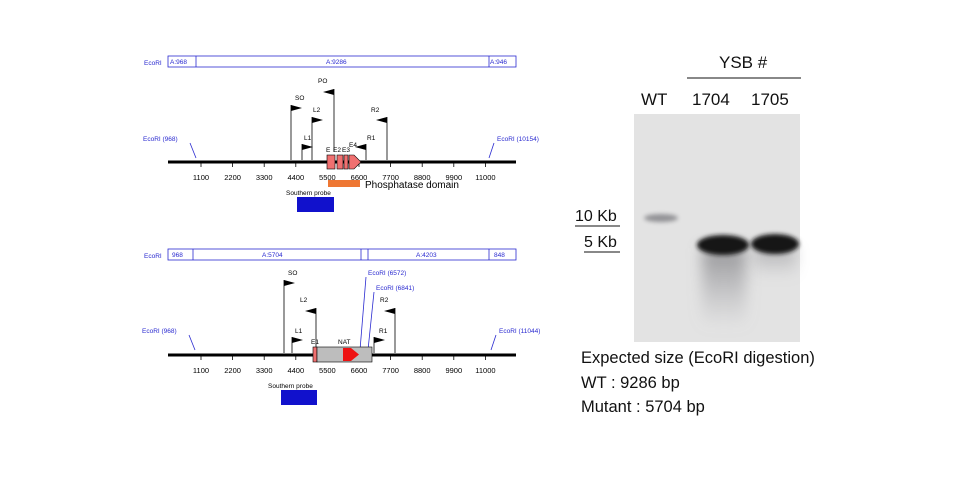  I want to click on lane-label-1705: 1705, so click(770, 99).